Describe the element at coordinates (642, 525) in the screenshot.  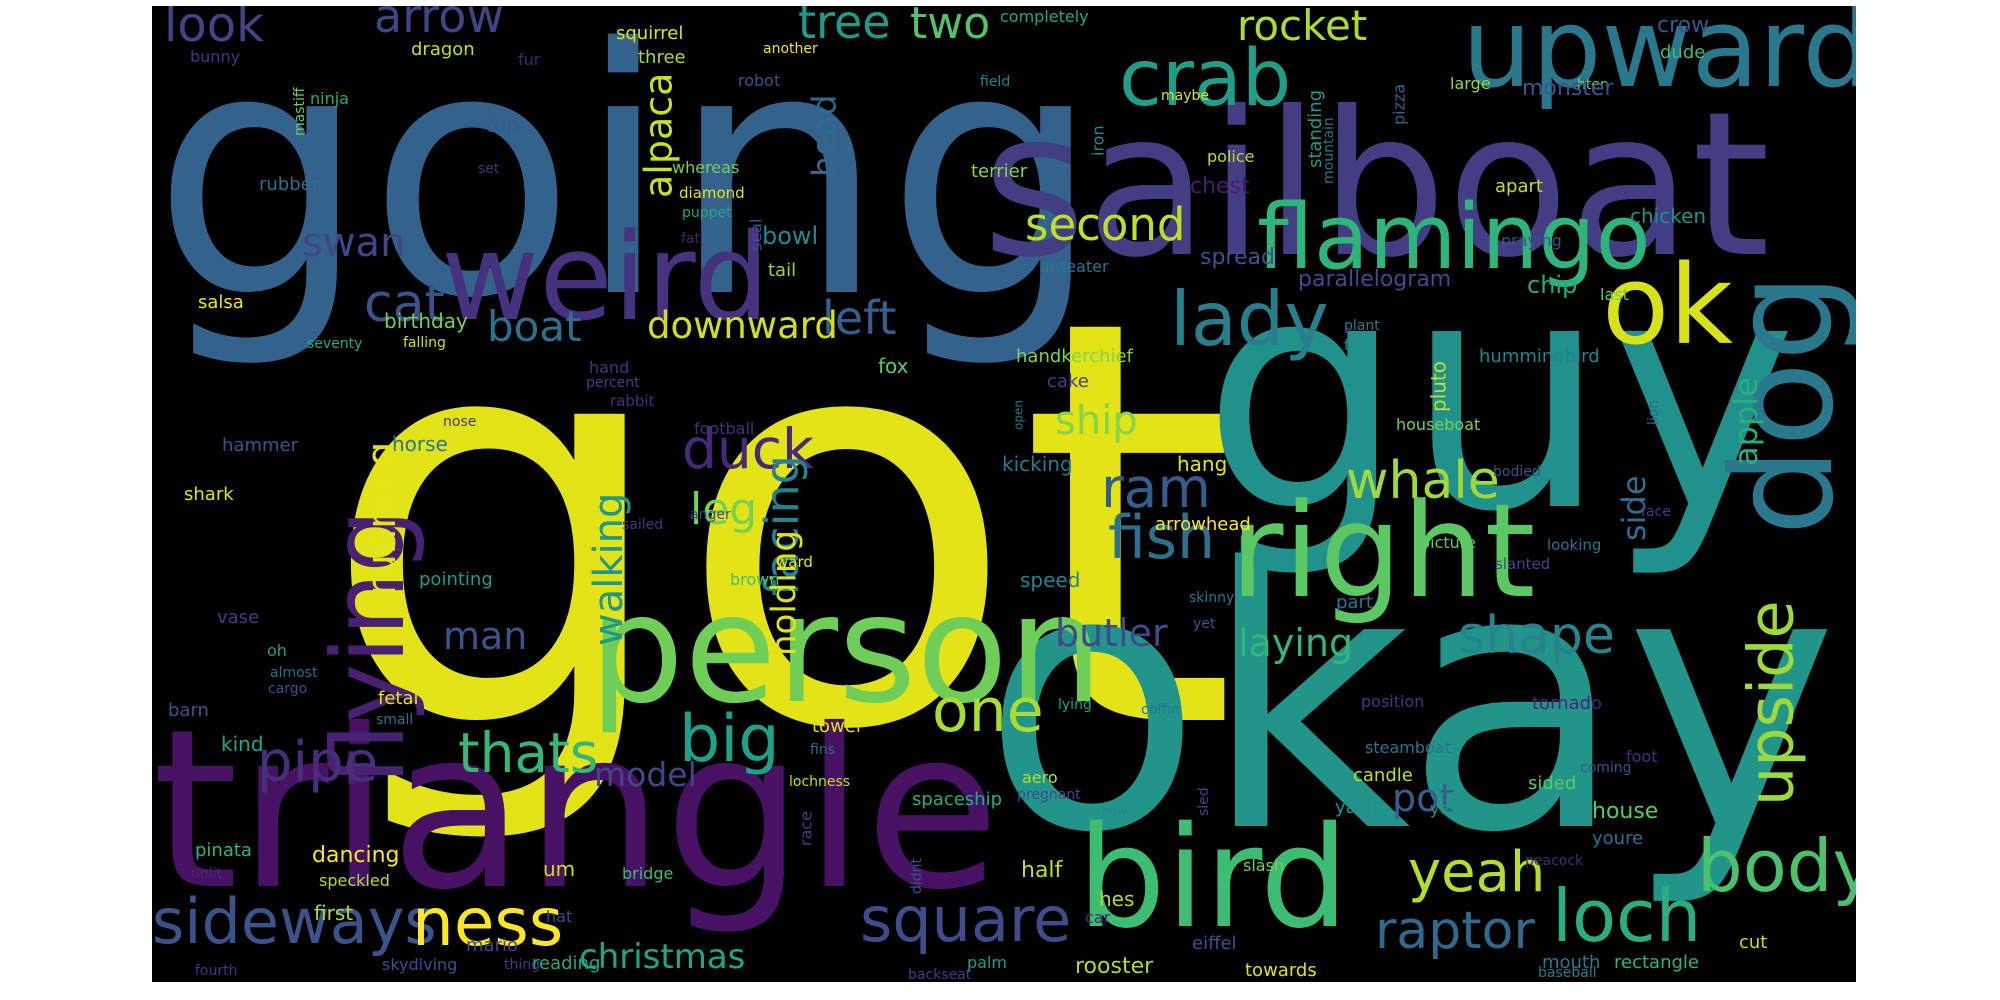
I see `word-sailed: sailed` at that location.